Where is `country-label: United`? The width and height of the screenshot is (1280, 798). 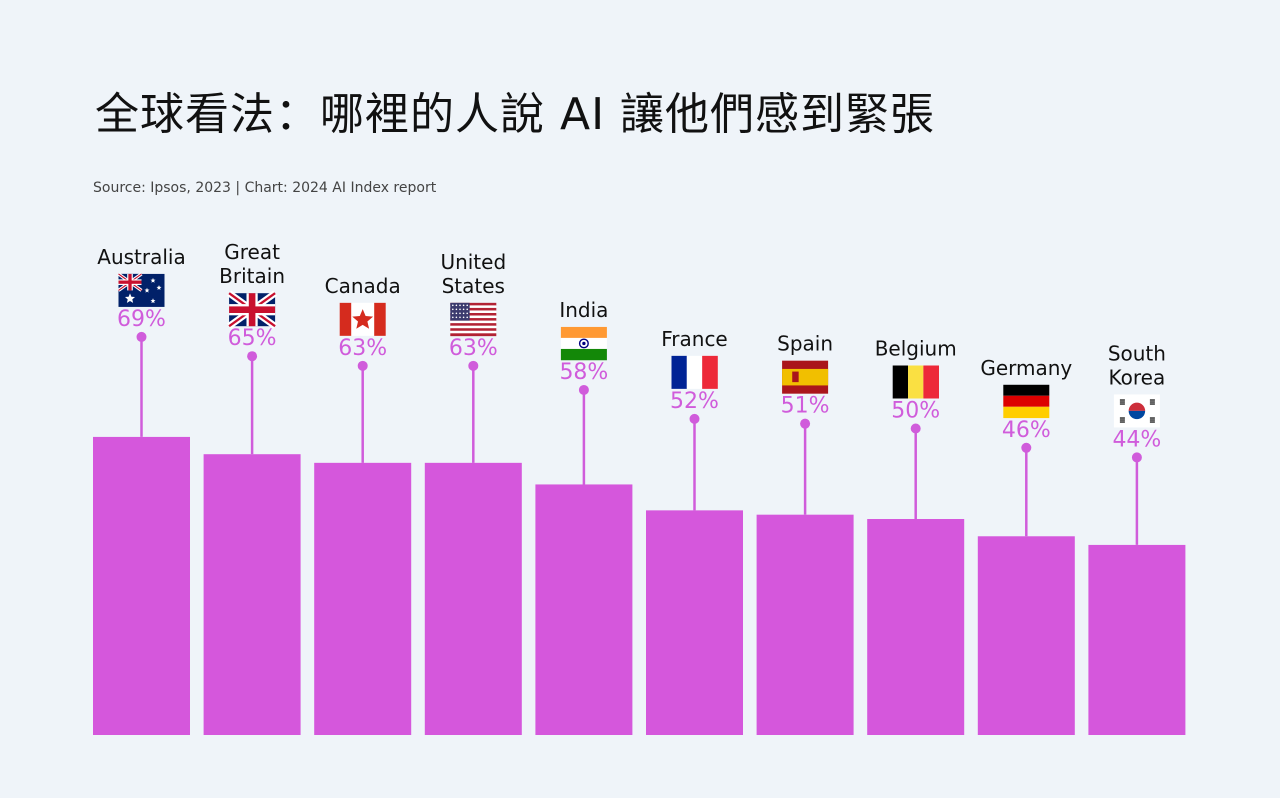 country-label: United is located at coordinates (473, 262).